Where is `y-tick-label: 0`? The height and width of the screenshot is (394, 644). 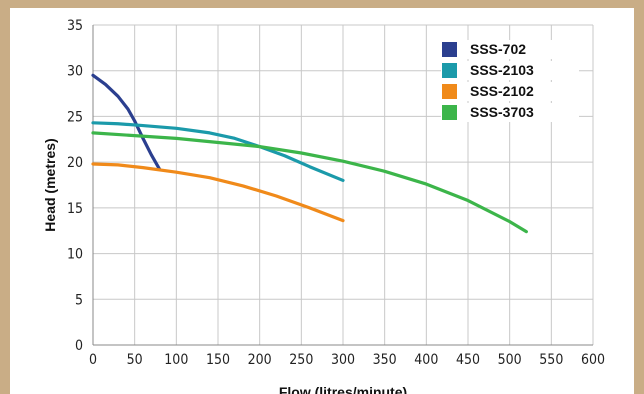 y-tick-label: 0 is located at coordinates (79, 346).